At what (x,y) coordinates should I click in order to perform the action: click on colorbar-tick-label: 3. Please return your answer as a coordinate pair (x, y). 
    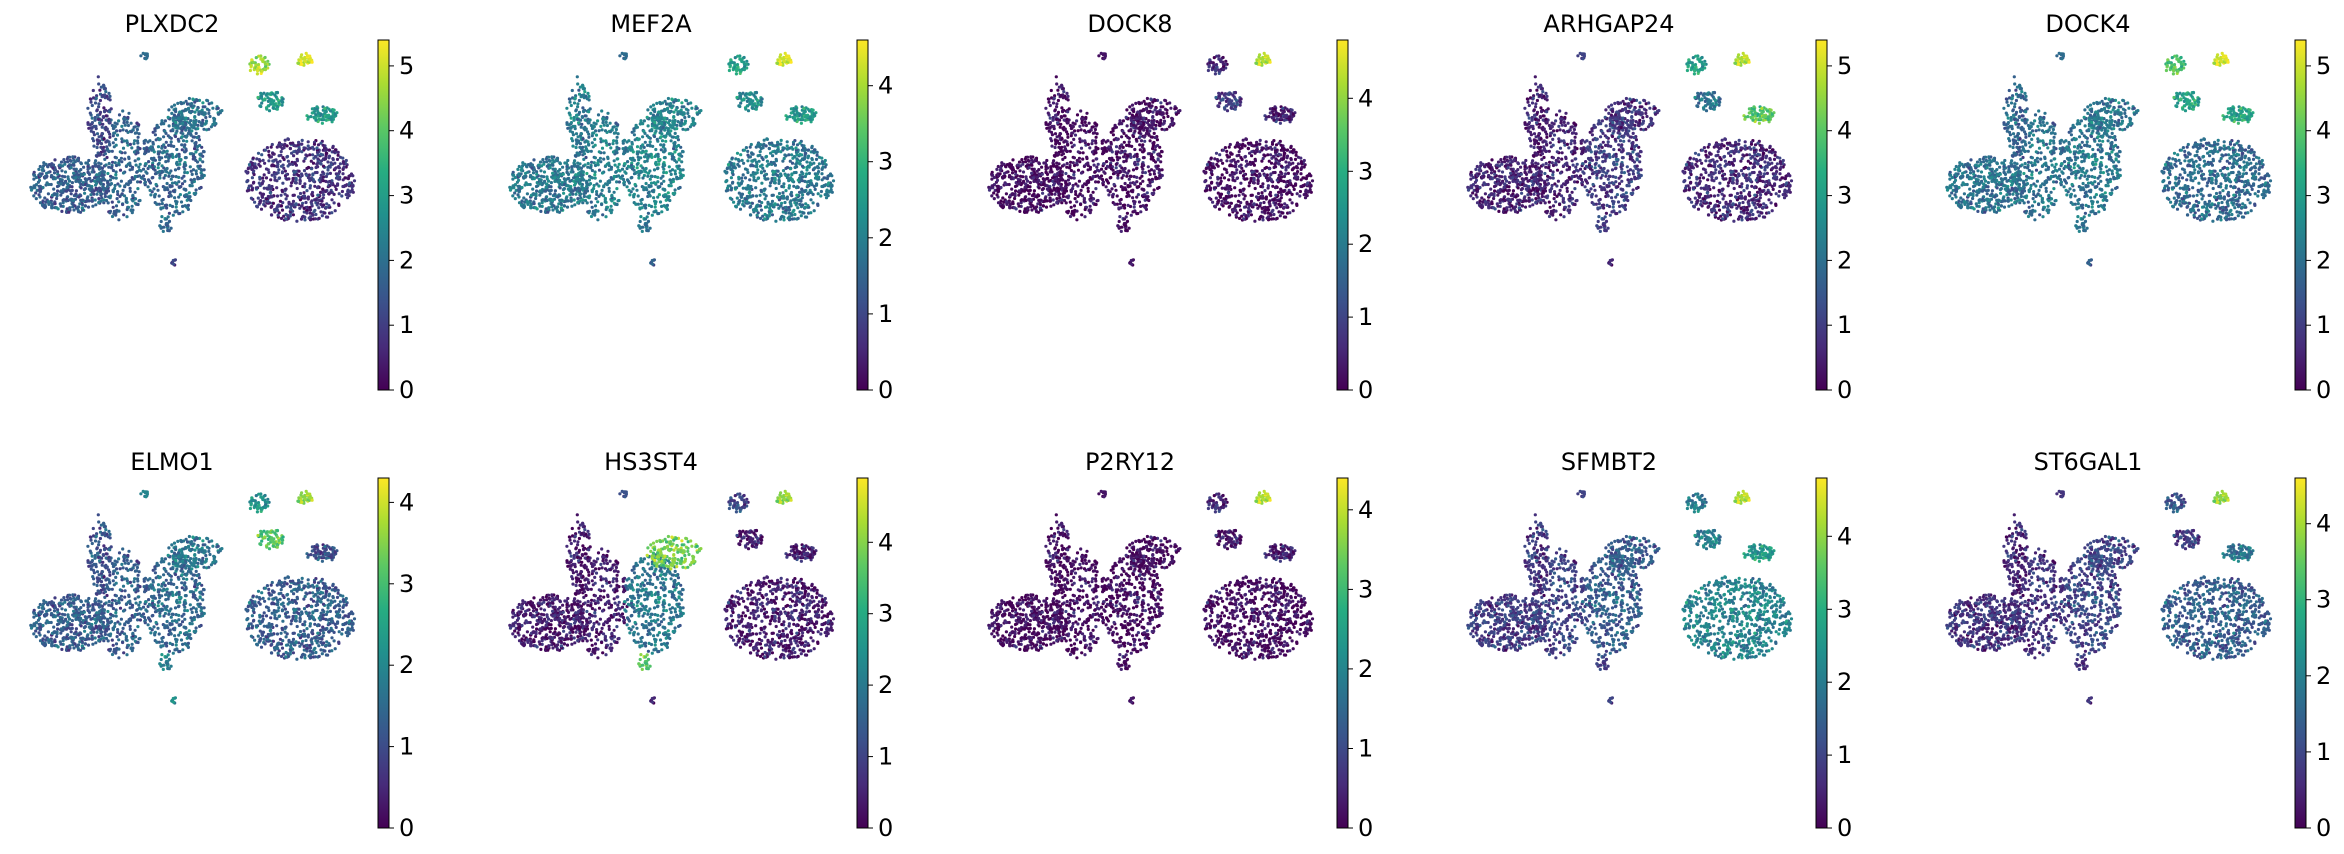
    Looking at the image, I should click on (406, 196).